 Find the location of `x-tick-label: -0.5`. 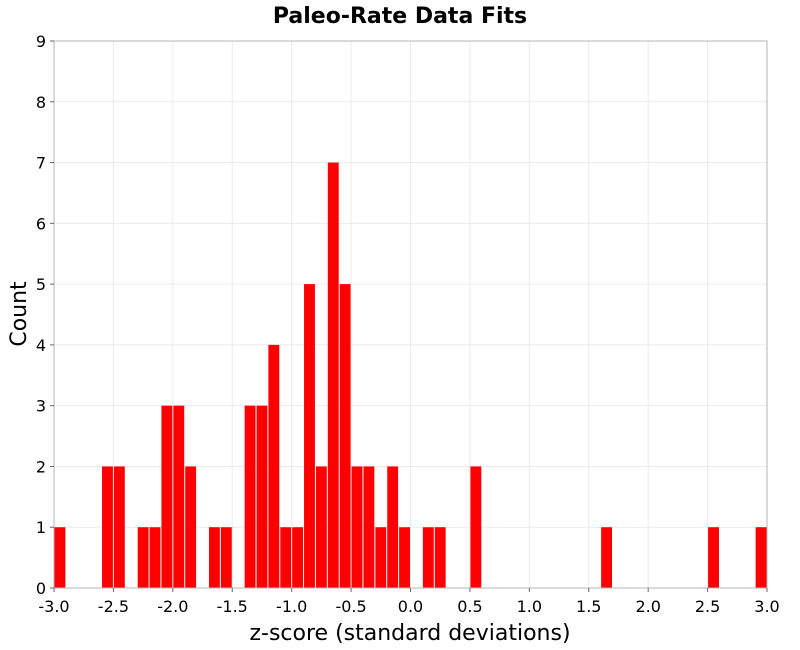

x-tick-label: -0.5 is located at coordinates (350, 606).